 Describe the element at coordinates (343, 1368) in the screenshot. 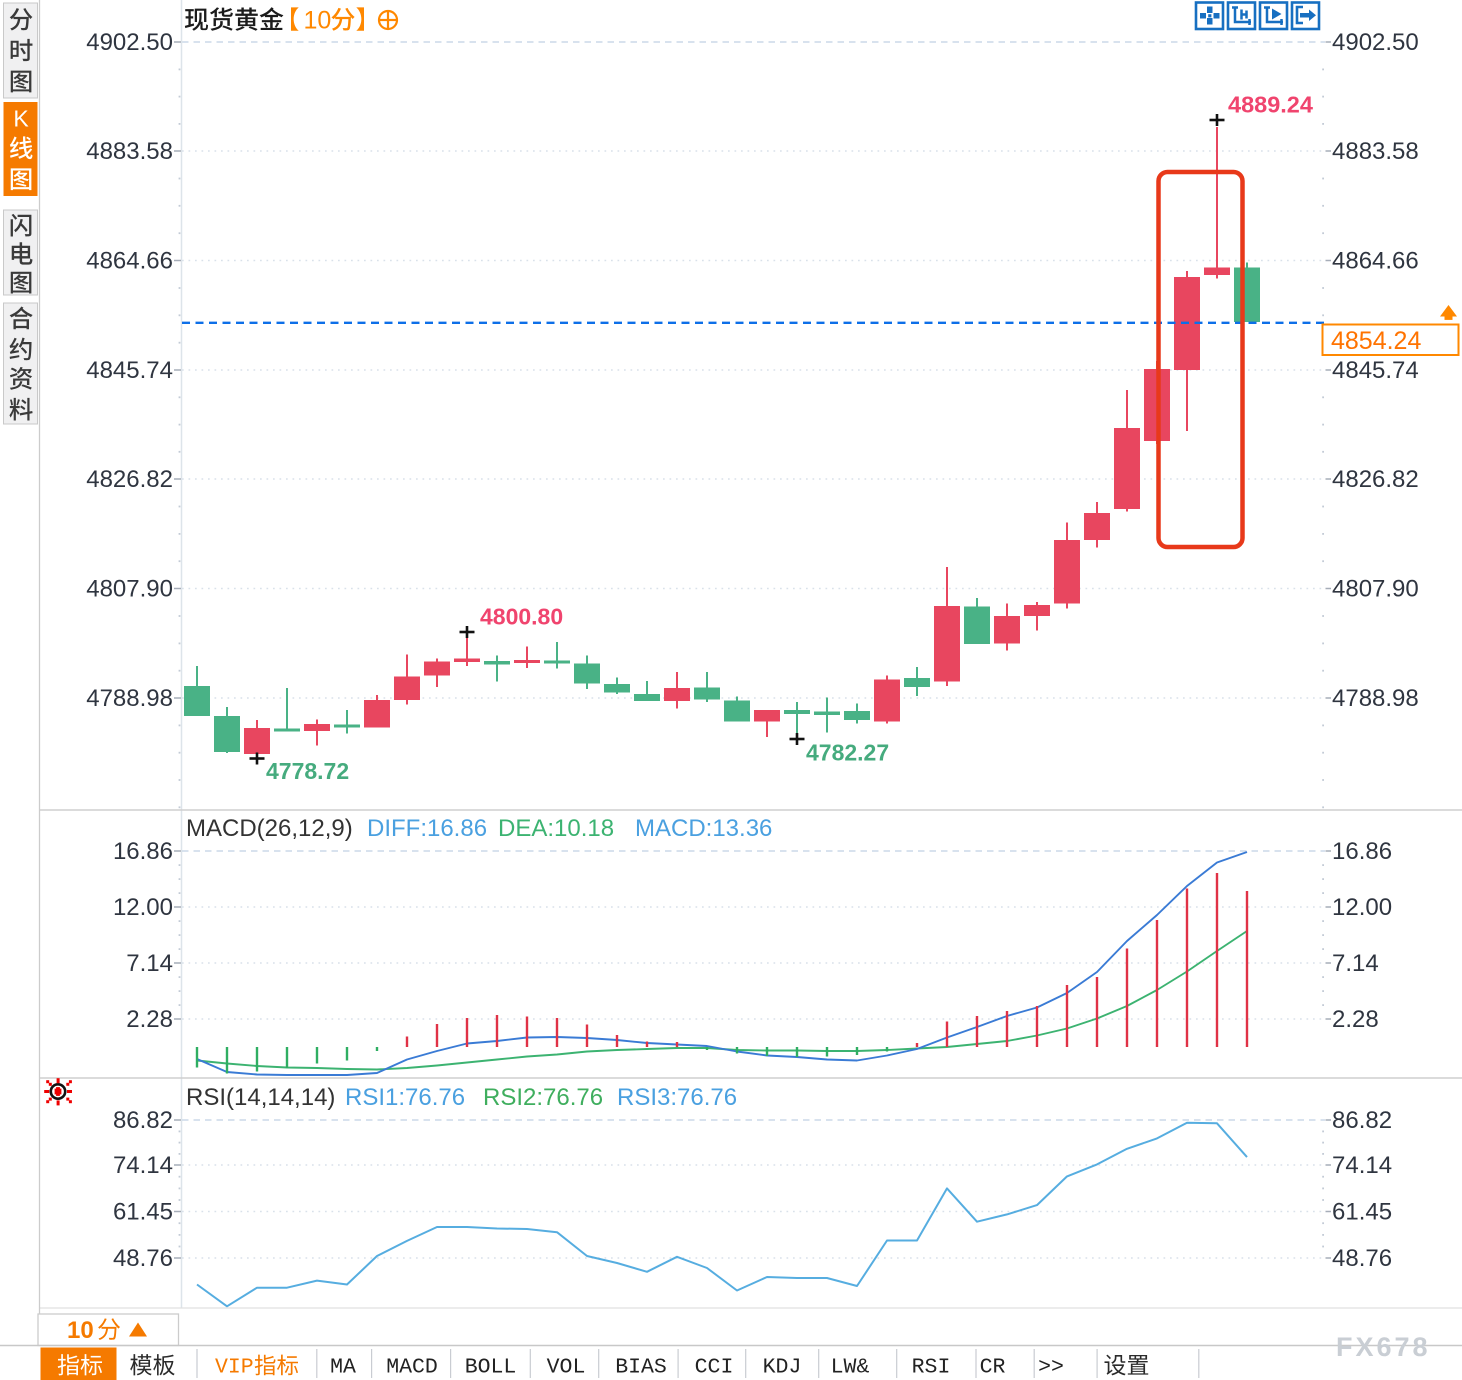

I see `svg-text: MA` at that location.